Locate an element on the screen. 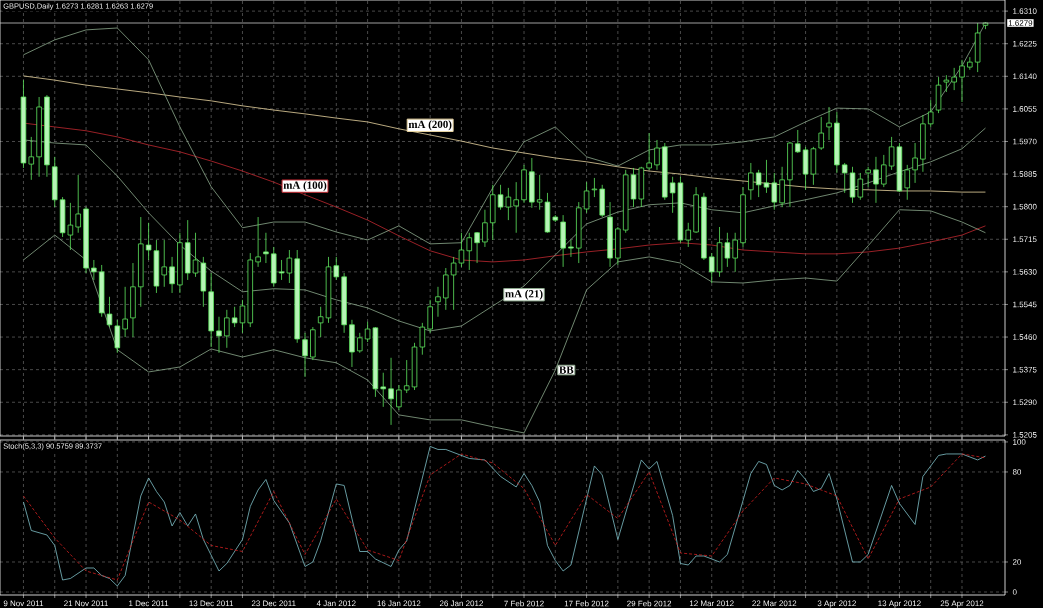 This screenshot has height=608, width=1043. series-label: mA (100) is located at coordinates (305, 186).